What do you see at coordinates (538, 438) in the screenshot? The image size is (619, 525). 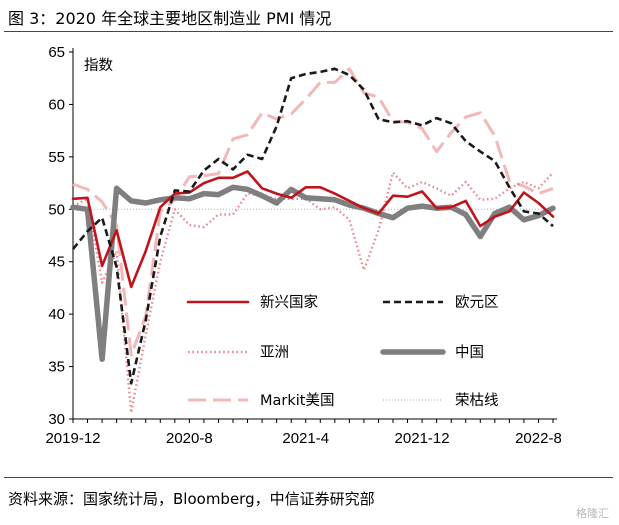 I see `x-tick-label: 2022-8` at bounding box center [538, 438].